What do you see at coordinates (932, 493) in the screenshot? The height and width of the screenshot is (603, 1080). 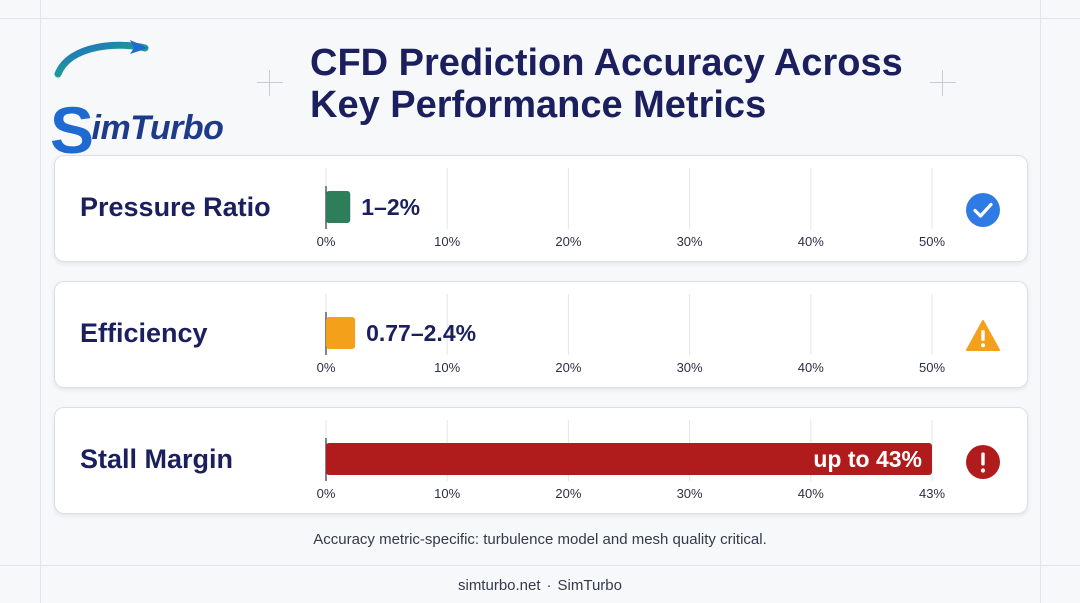 I see `tick-label: 43%` at bounding box center [932, 493].